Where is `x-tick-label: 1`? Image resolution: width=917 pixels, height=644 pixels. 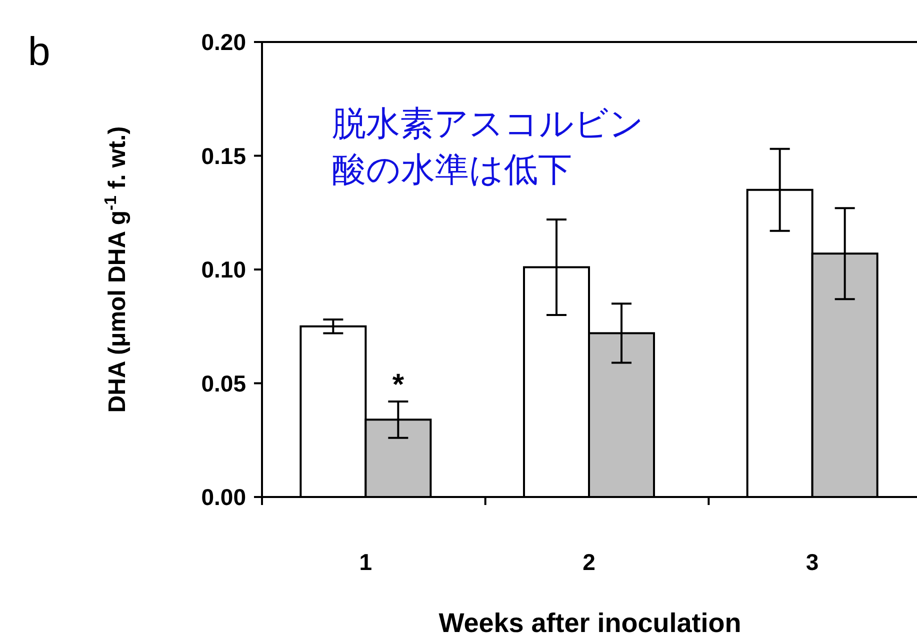 x-tick-label: 1 is located at coordinates (365, 562).